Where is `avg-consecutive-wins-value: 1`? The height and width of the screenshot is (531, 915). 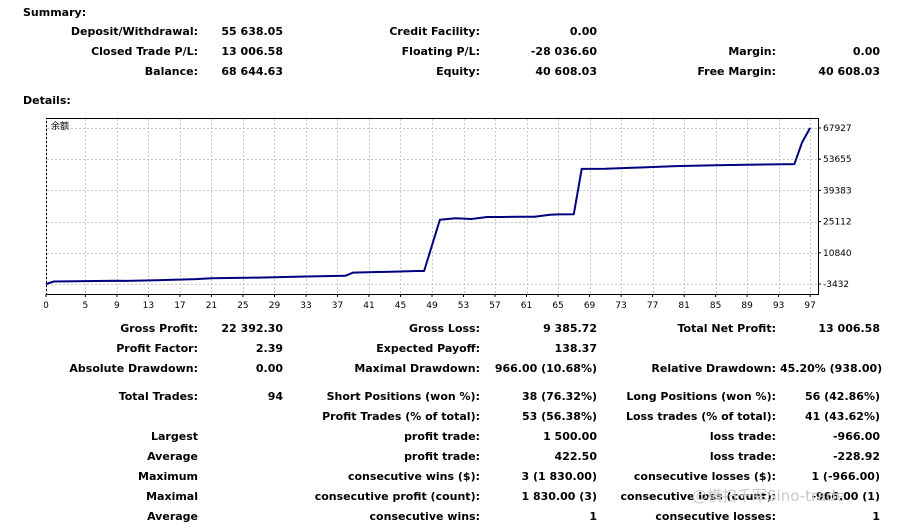 avg-consecutive-wins-value: 1 is located at coordinates (593, 516).